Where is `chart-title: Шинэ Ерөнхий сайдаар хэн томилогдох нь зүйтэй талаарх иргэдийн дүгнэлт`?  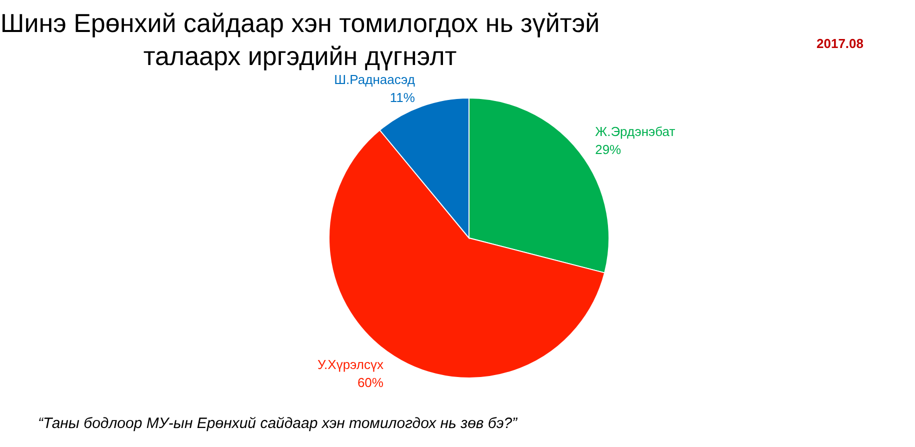 chart-title: Шинэ Ерөнхий сайдаар хэн томилогдох нь зүйтэй талаарх иргэдийн дүгнэлт is located at coordinates (300, 39).